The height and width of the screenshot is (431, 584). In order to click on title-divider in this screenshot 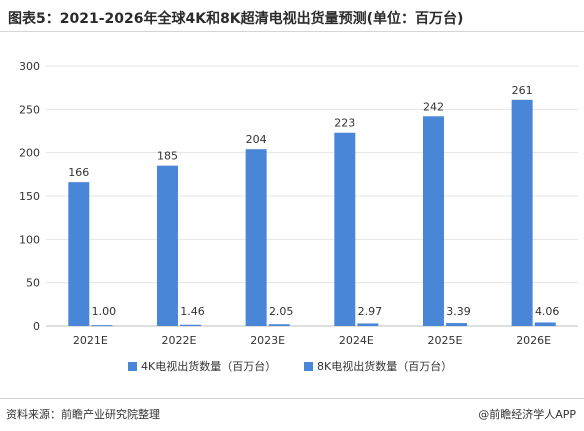, I will do `click(292, 31)`.